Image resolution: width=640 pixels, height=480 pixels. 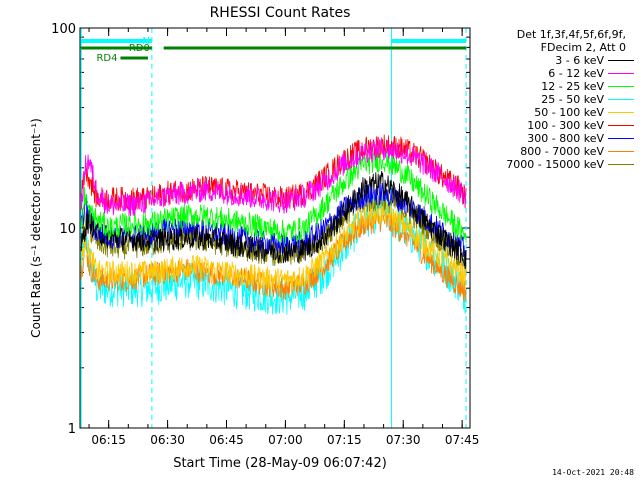 What do you see at coordinates (108, 440) in the screenshot?
I see `x-tick-label: 06:15` at bounding box center [108, 440].